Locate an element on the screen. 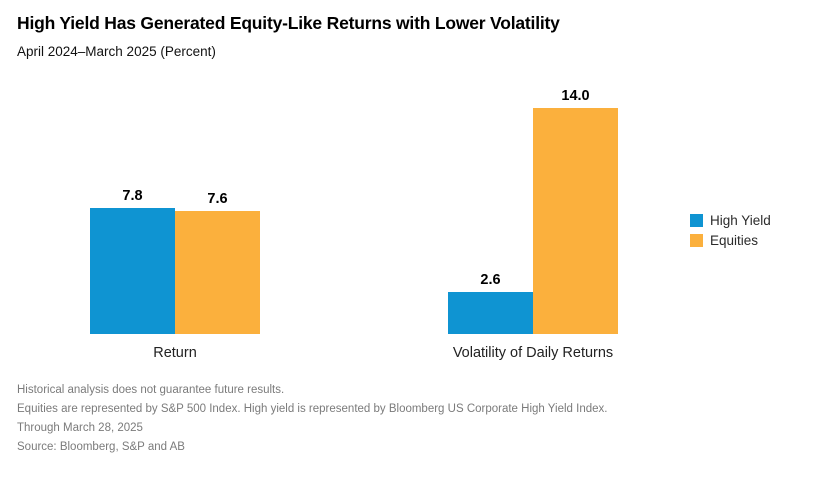 This screenshot has width=822, height=484. bar-equities-return: 7.6 is located at coordinates (217, 262).